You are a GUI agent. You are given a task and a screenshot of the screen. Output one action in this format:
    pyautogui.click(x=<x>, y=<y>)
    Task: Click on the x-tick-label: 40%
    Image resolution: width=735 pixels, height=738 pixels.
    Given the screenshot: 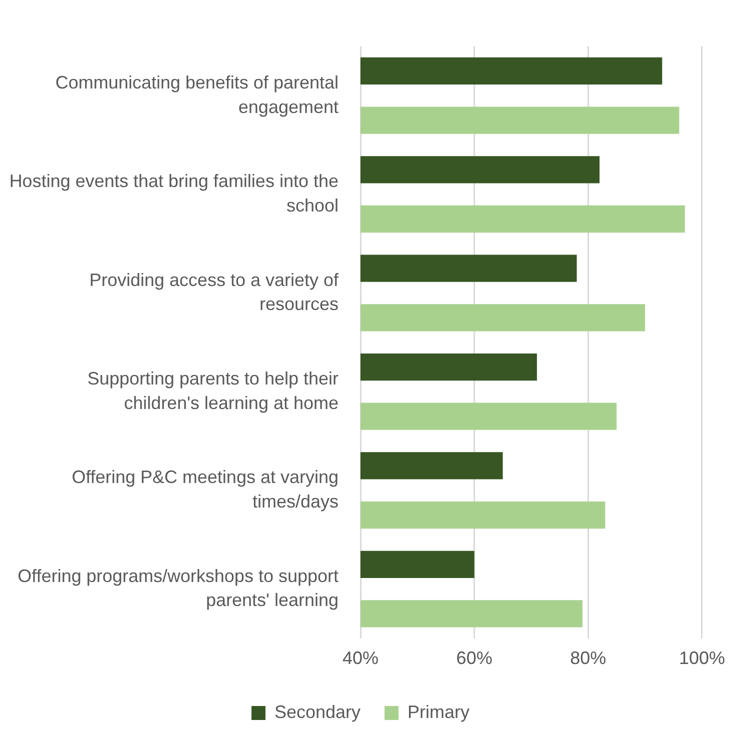 What is the action you would take?
    pyautogui.click(x=360, y=658)
    